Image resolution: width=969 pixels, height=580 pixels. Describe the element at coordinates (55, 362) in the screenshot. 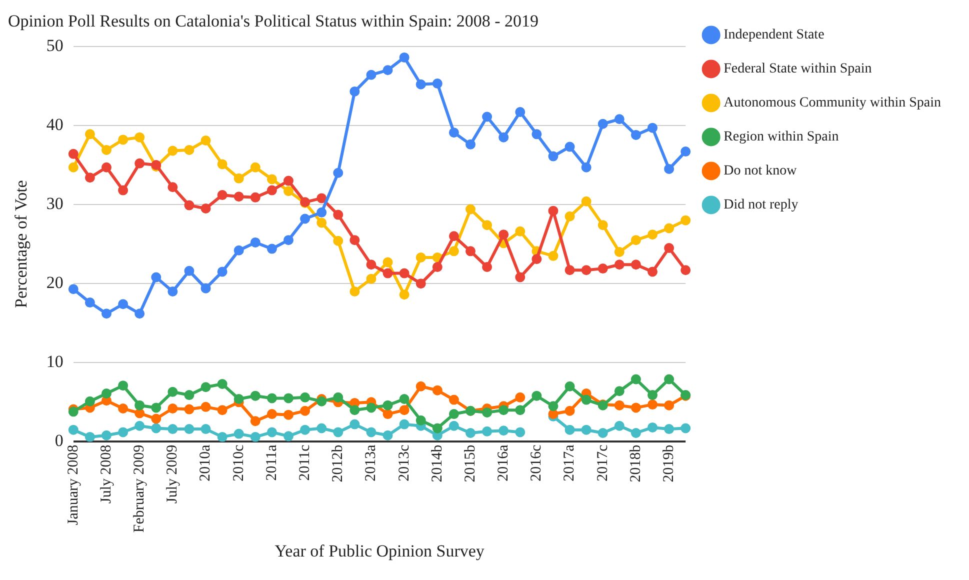

I see `y-tick-label: 10` at that location.